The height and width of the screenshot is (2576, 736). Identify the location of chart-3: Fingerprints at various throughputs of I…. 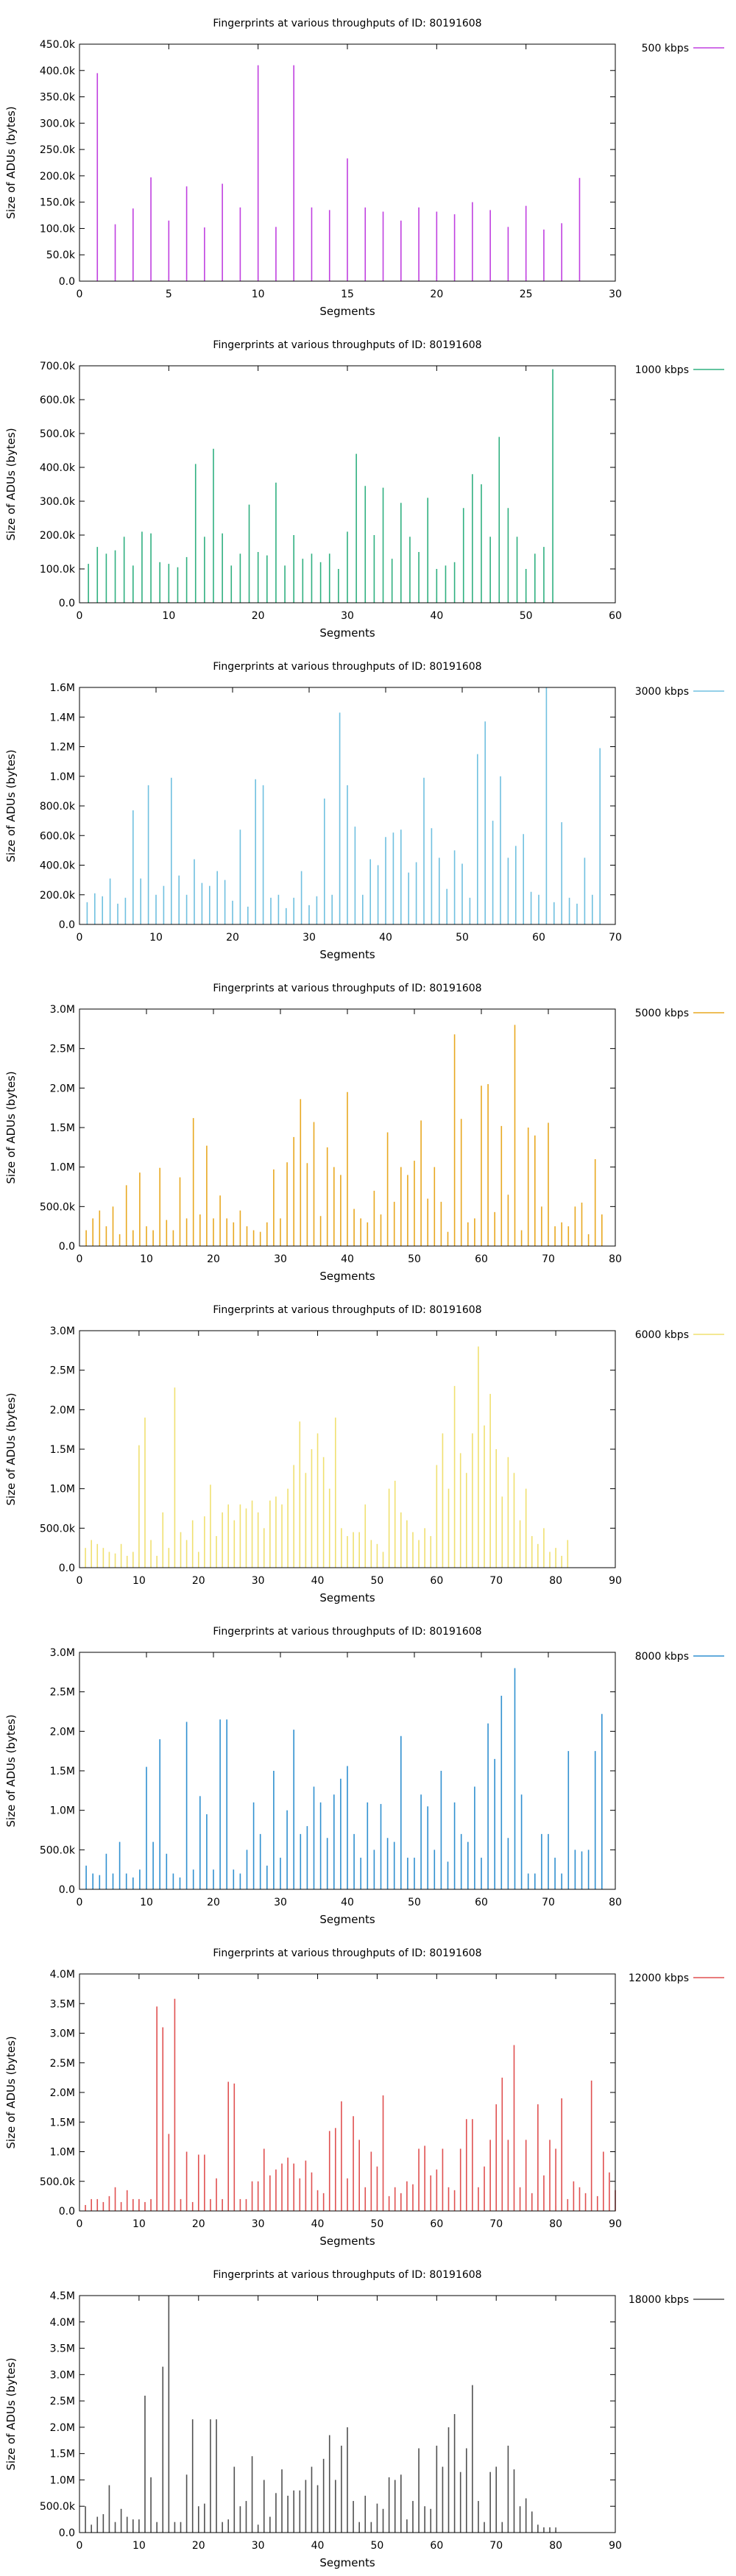
(364, 811).